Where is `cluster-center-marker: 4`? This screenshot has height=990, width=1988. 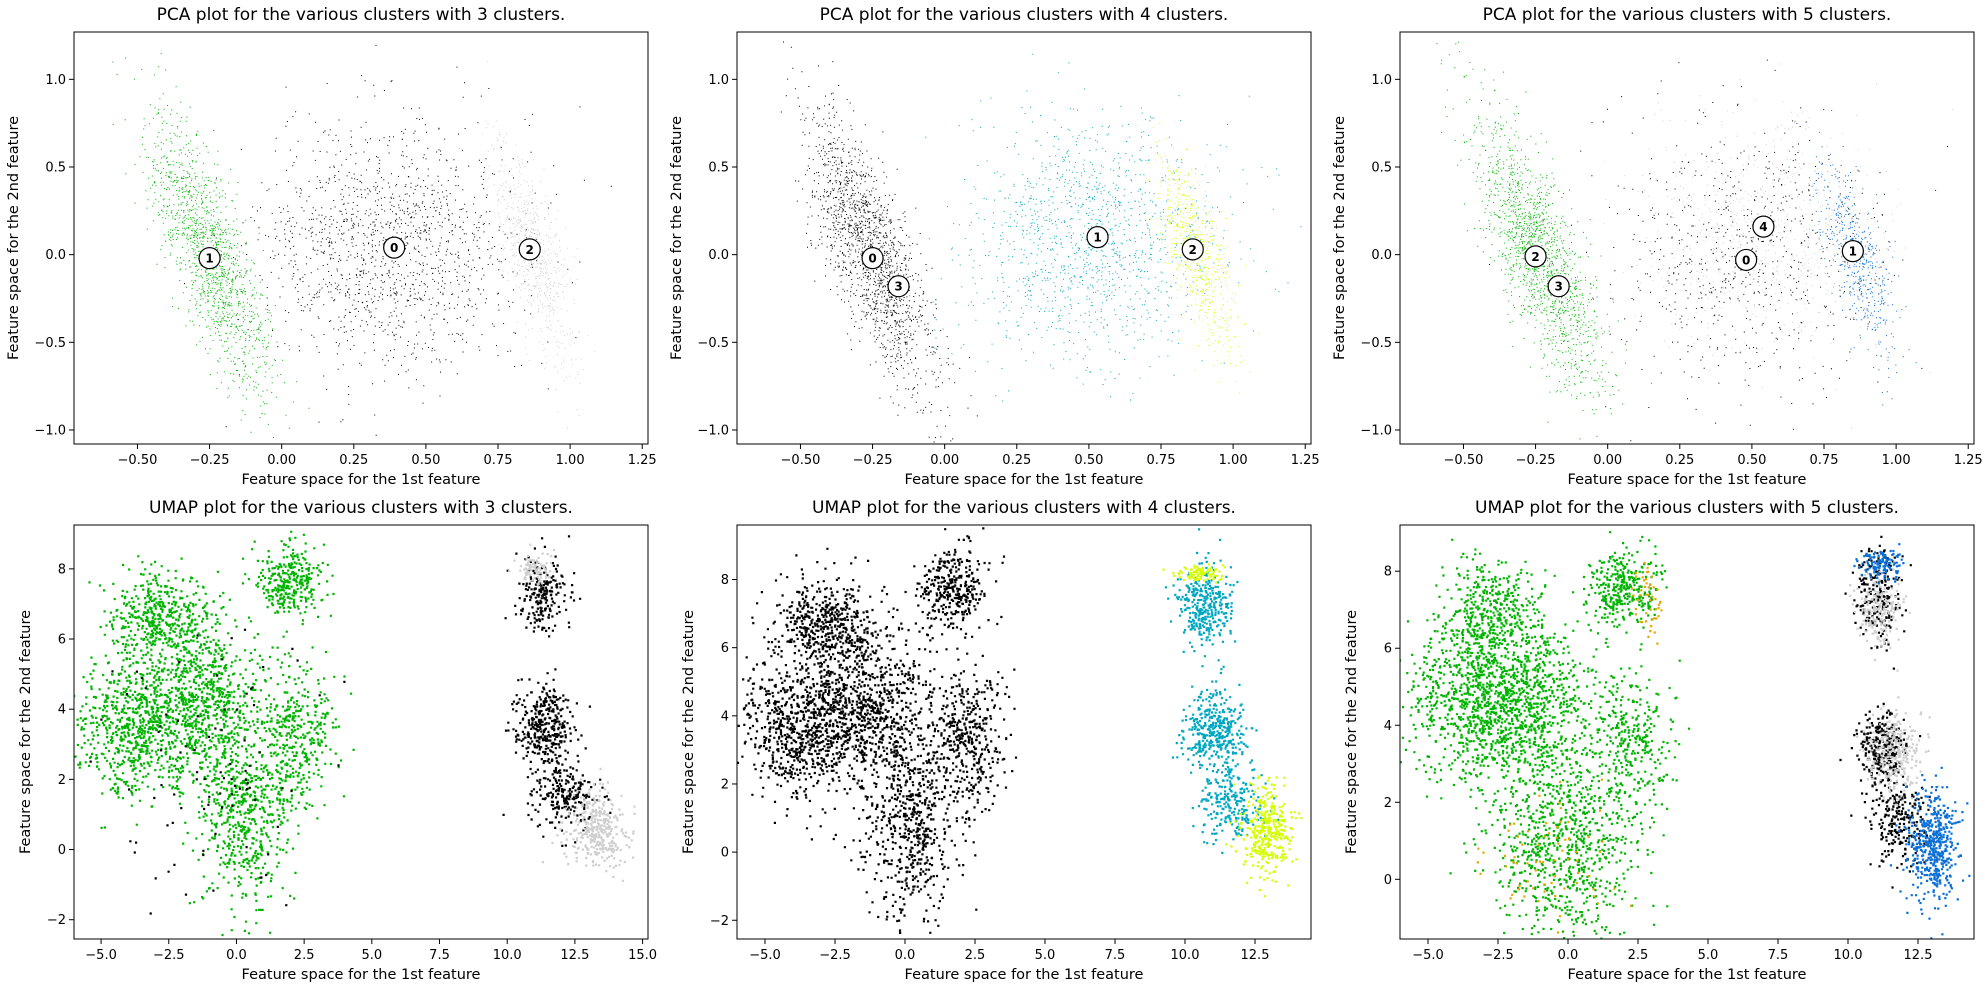 cluster-center-marker: 4 is located at coordinates (1763, 226).